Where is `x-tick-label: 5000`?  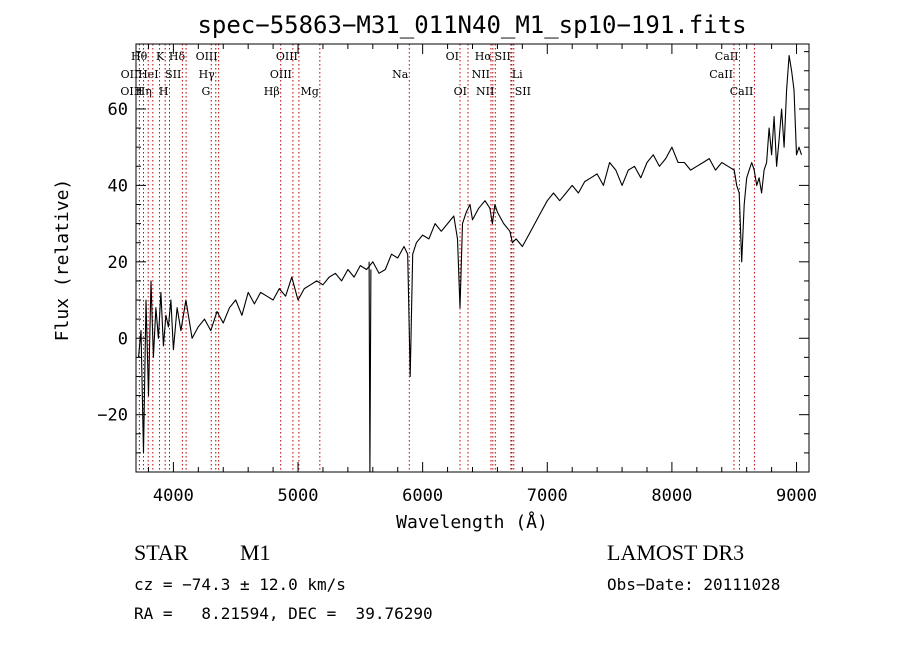 x-tick-label: 5000 is located at coordinates (298, 496).